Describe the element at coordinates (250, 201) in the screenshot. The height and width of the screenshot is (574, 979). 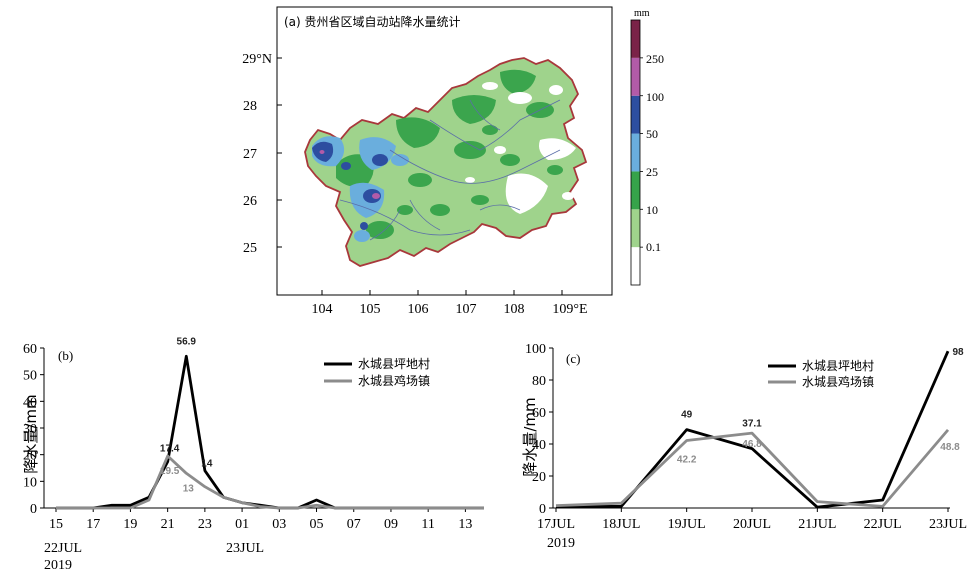
I see `lat-tick-label: 26` at that location.